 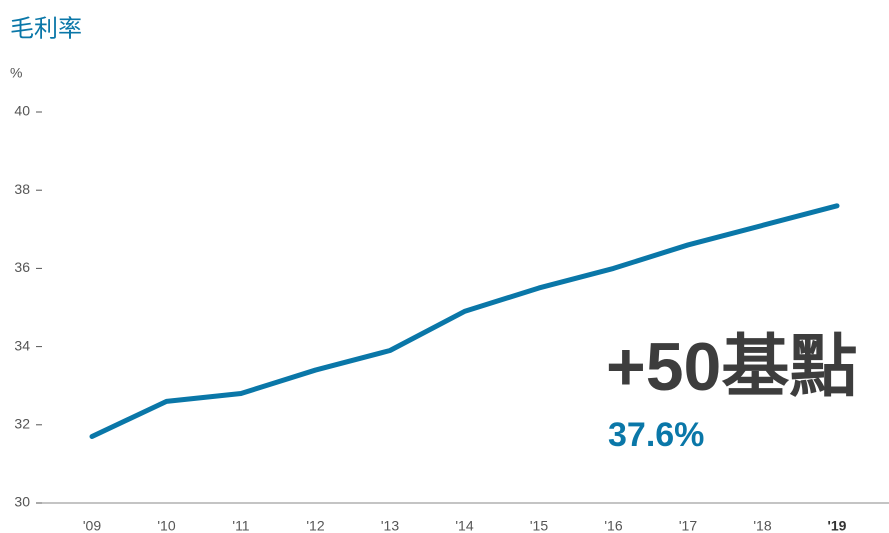 What do you see at coordinates (166, 525) in the screenshot?
I see `x-tick-label: '10` at bounding box center [166, 525].